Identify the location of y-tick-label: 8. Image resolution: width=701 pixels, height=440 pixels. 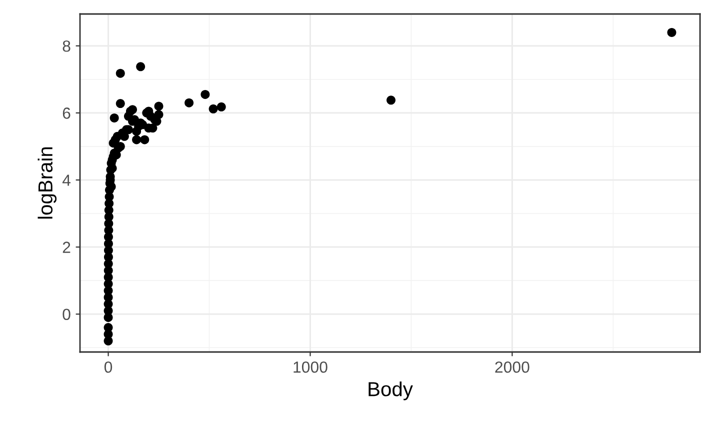
(66, 46).